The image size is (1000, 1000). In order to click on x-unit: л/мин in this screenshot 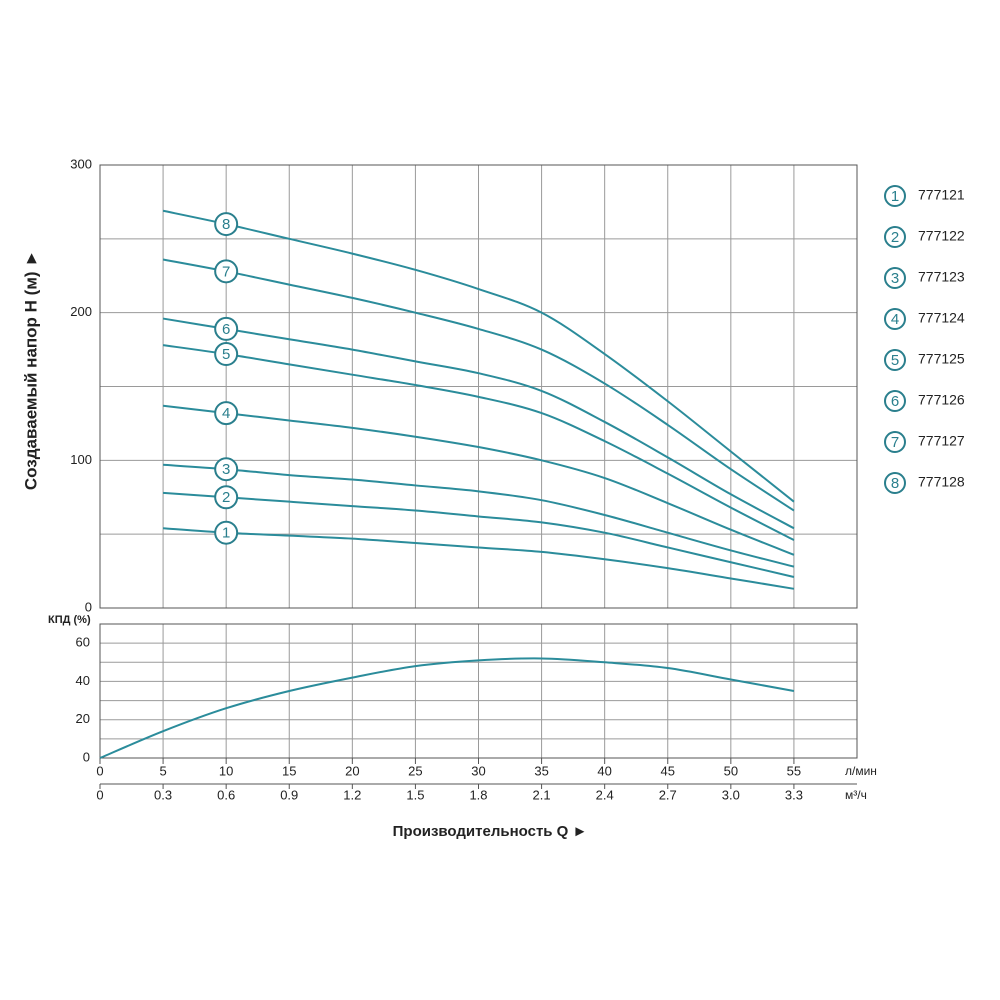, I will do `click(861, 771)`.